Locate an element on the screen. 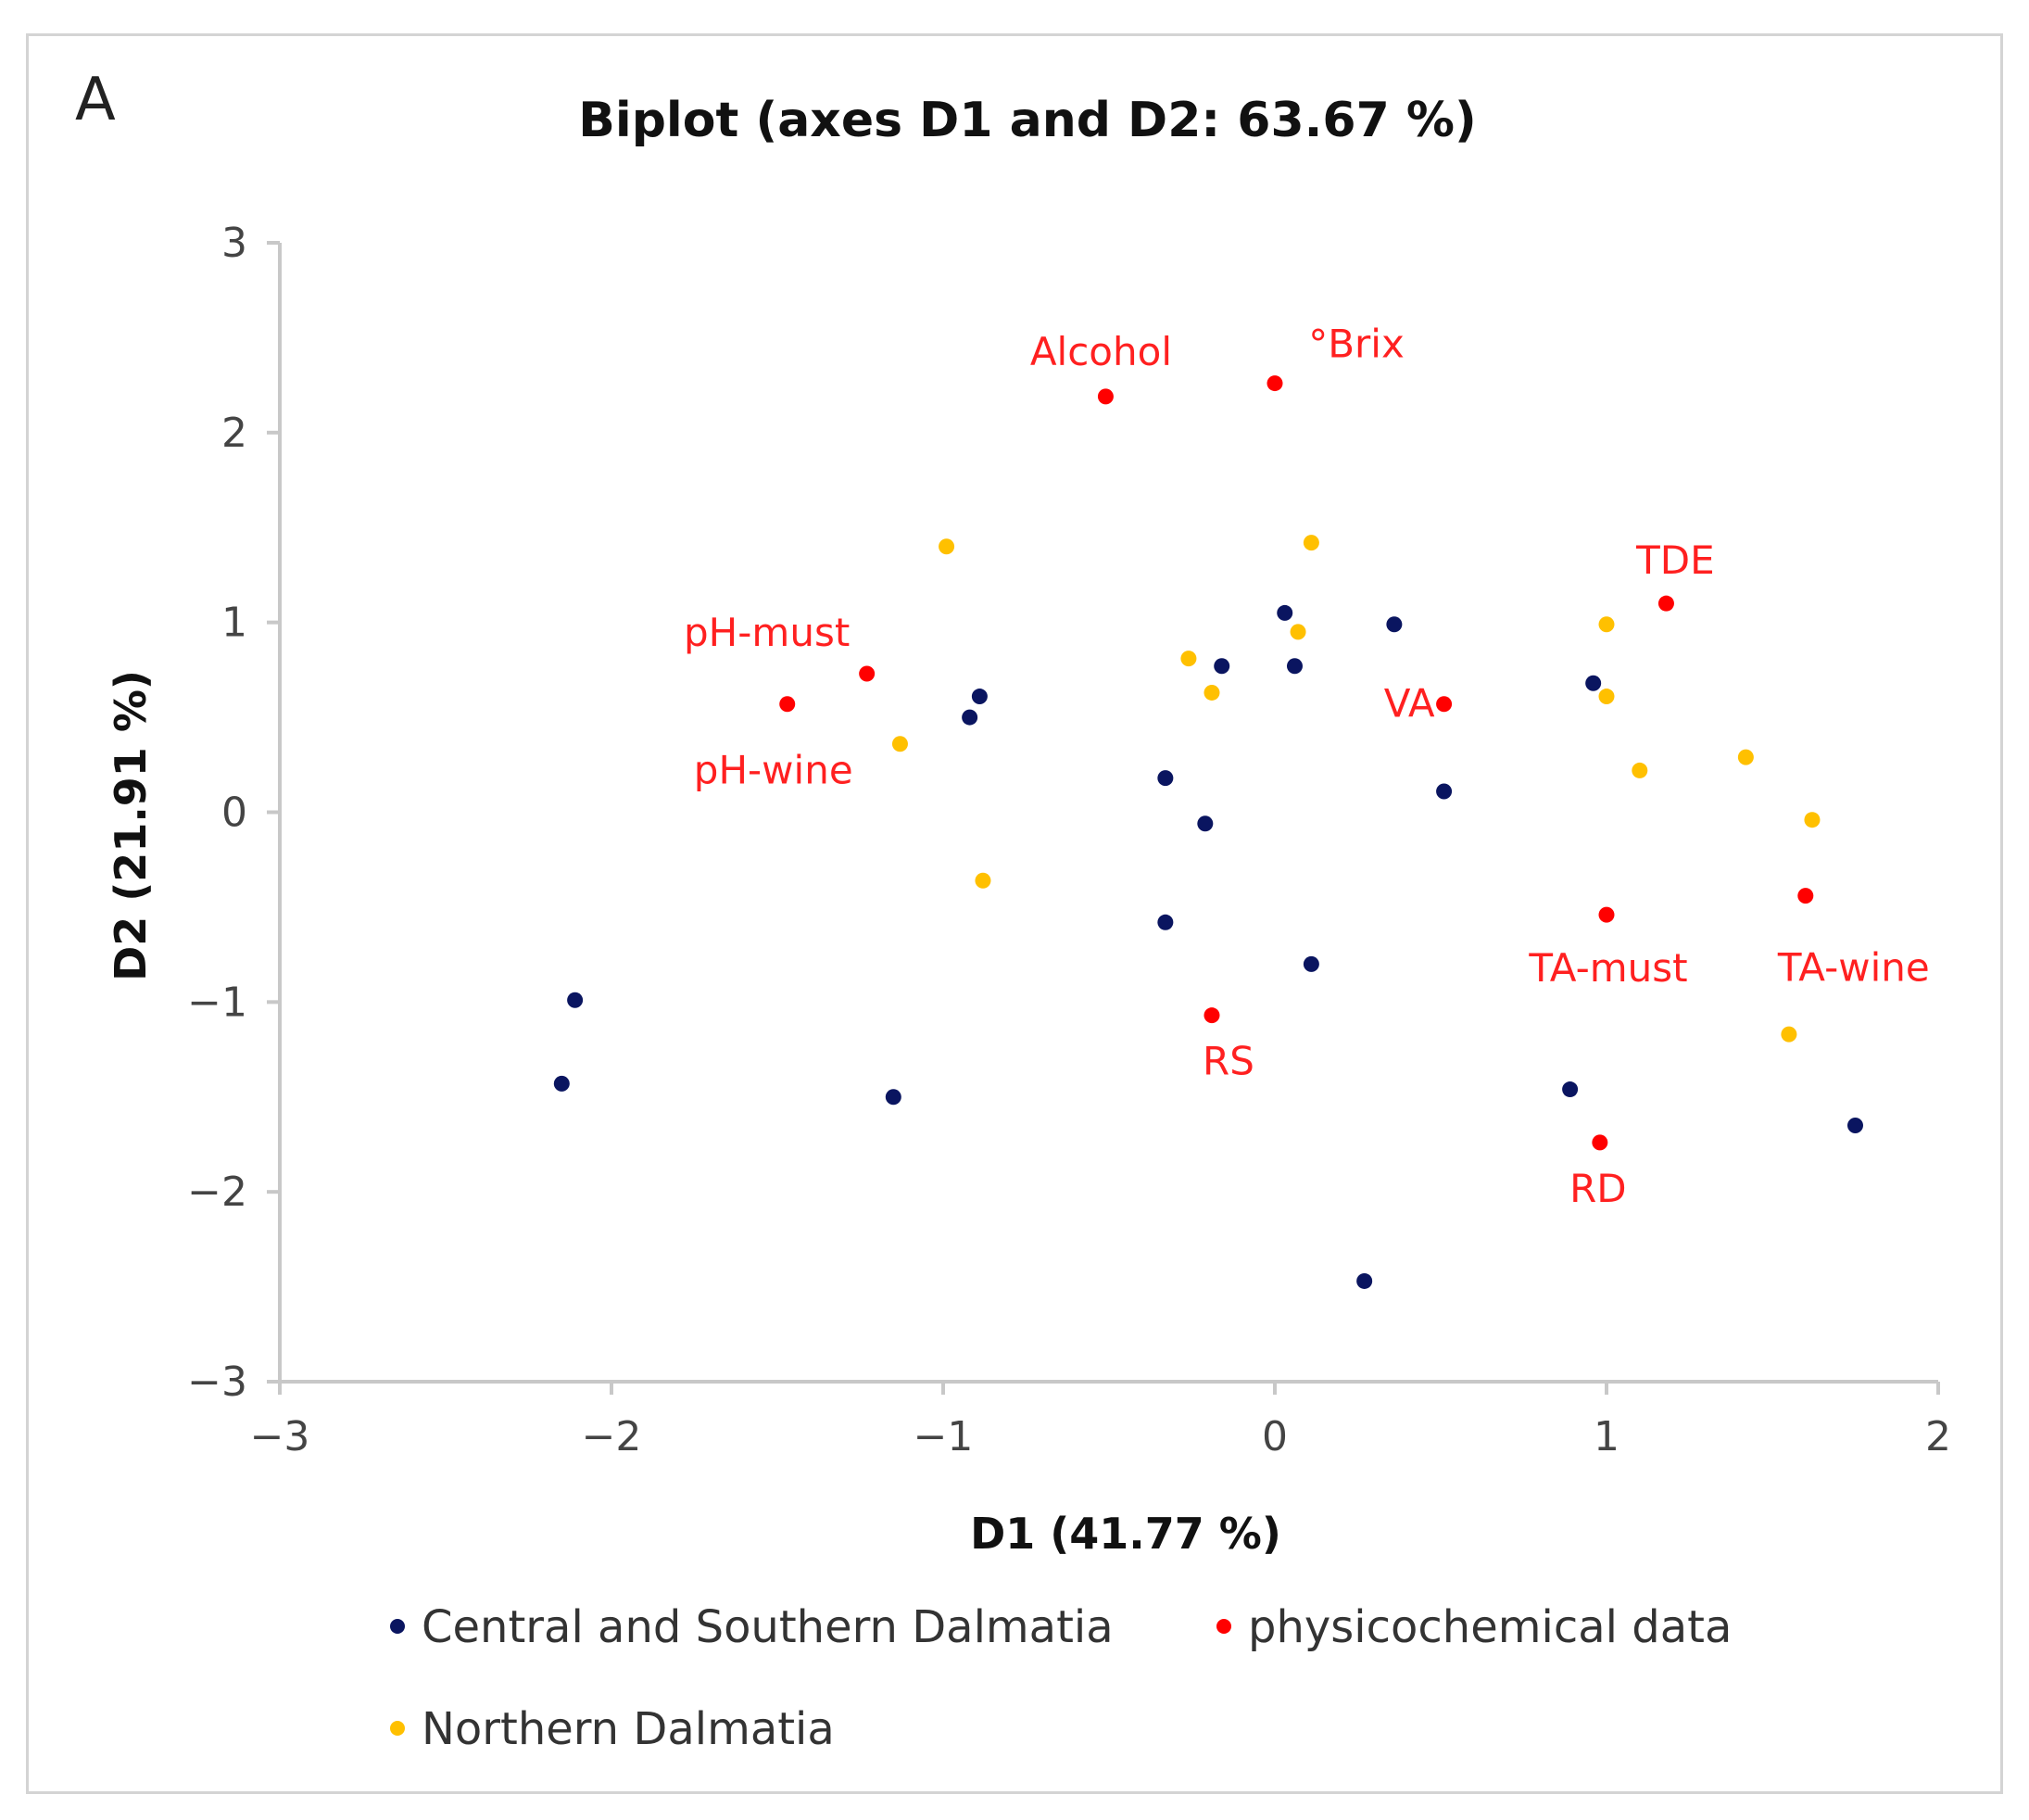  panel-letter: A is located at coordinates (95, 100).